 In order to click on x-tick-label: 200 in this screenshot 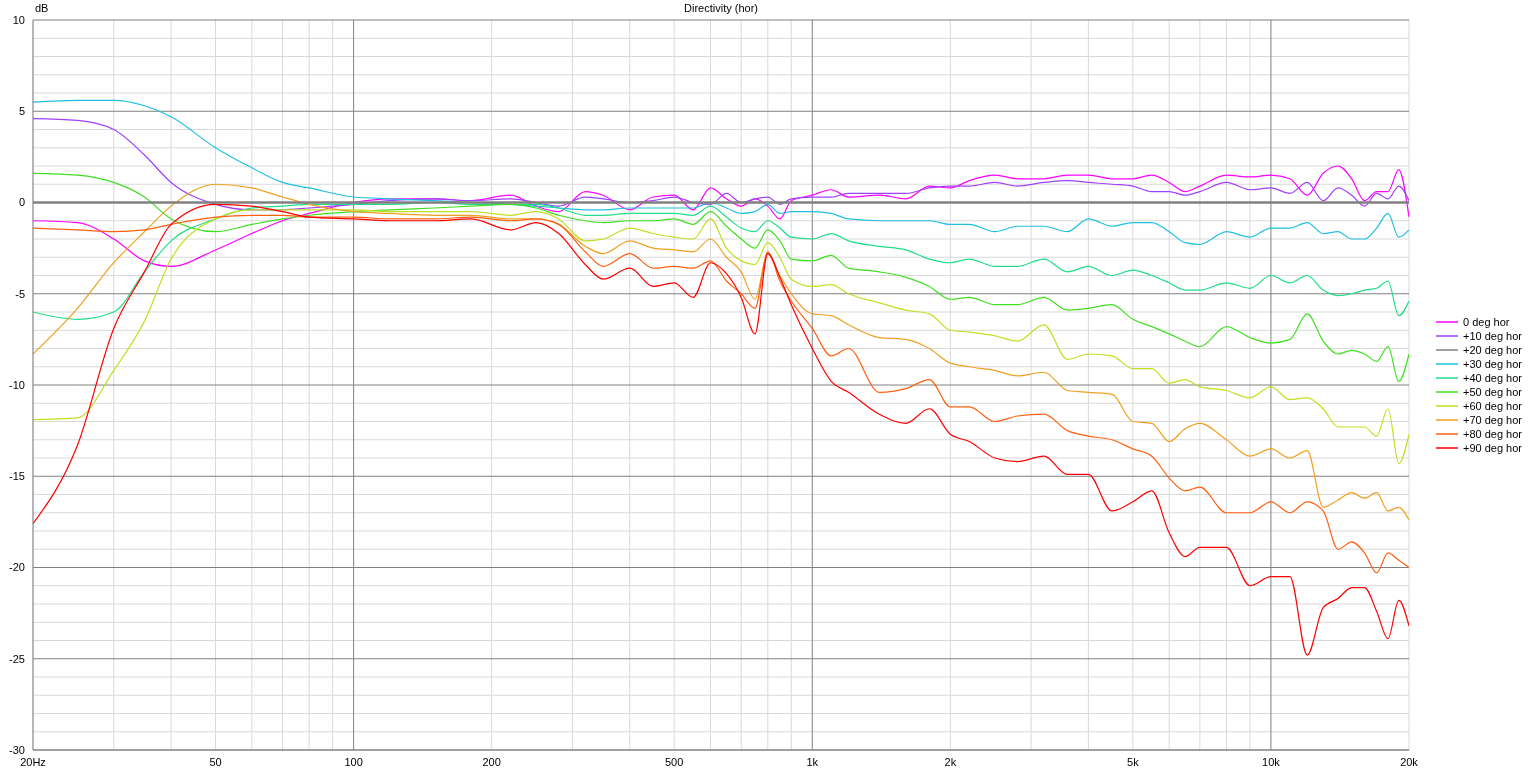, I will do `click(491, 761)`.